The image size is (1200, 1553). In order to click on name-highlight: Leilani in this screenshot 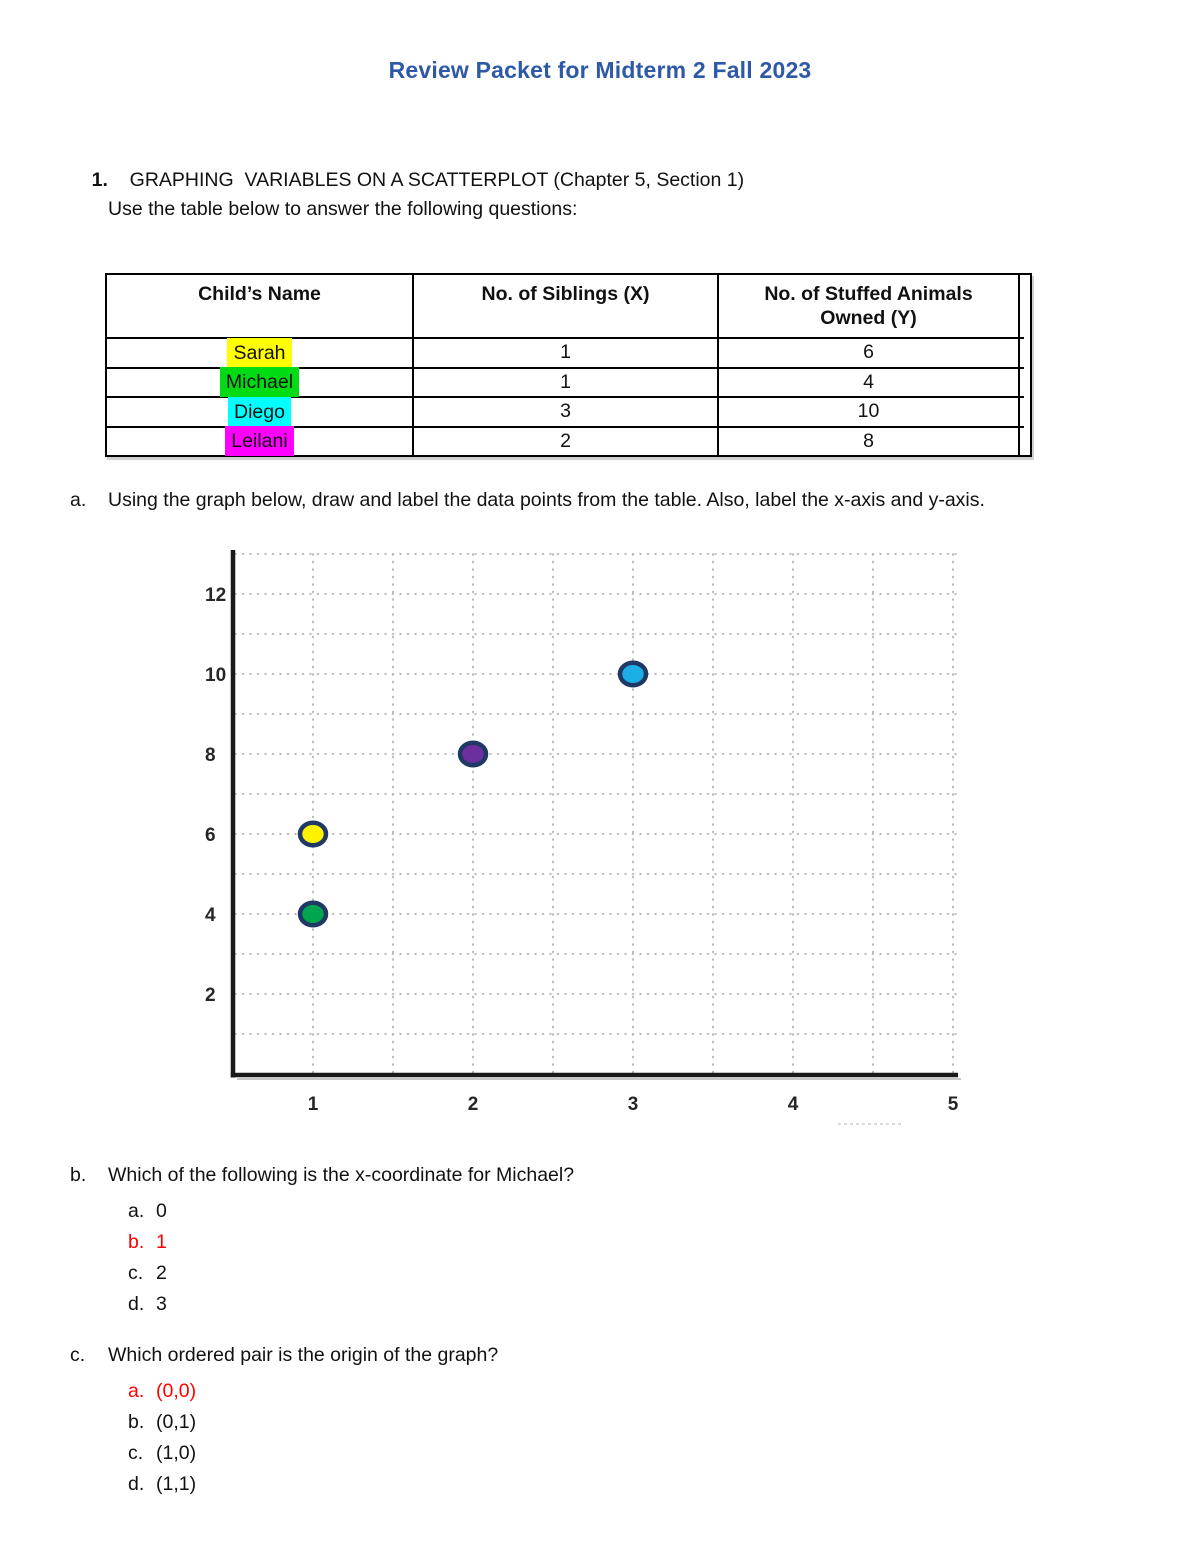, I will do `click(259, 441)`.